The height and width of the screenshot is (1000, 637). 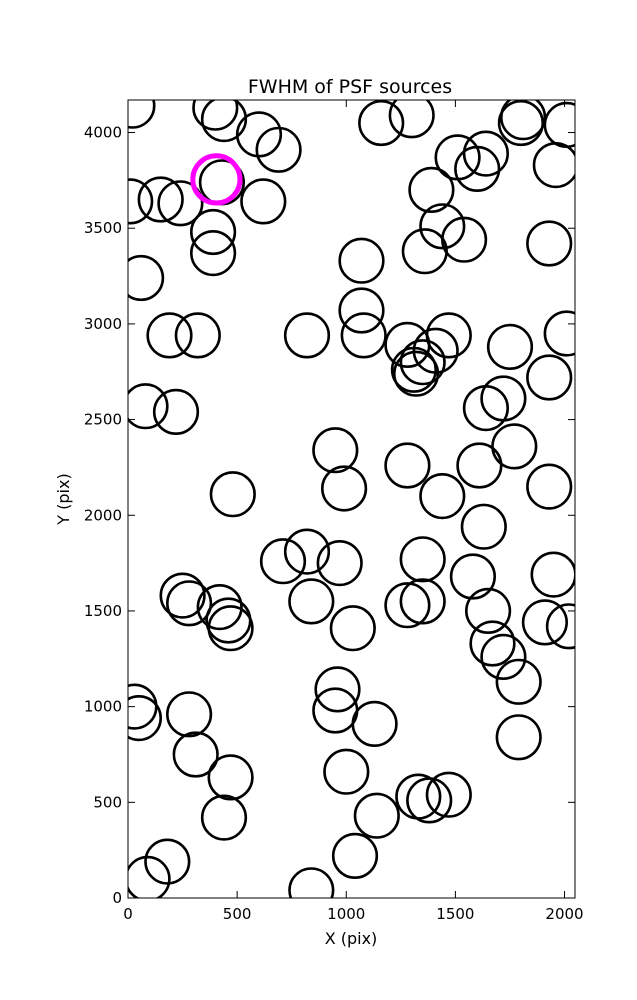 I want to click on x-tick-label: 1000, so click(x=346, y=914).